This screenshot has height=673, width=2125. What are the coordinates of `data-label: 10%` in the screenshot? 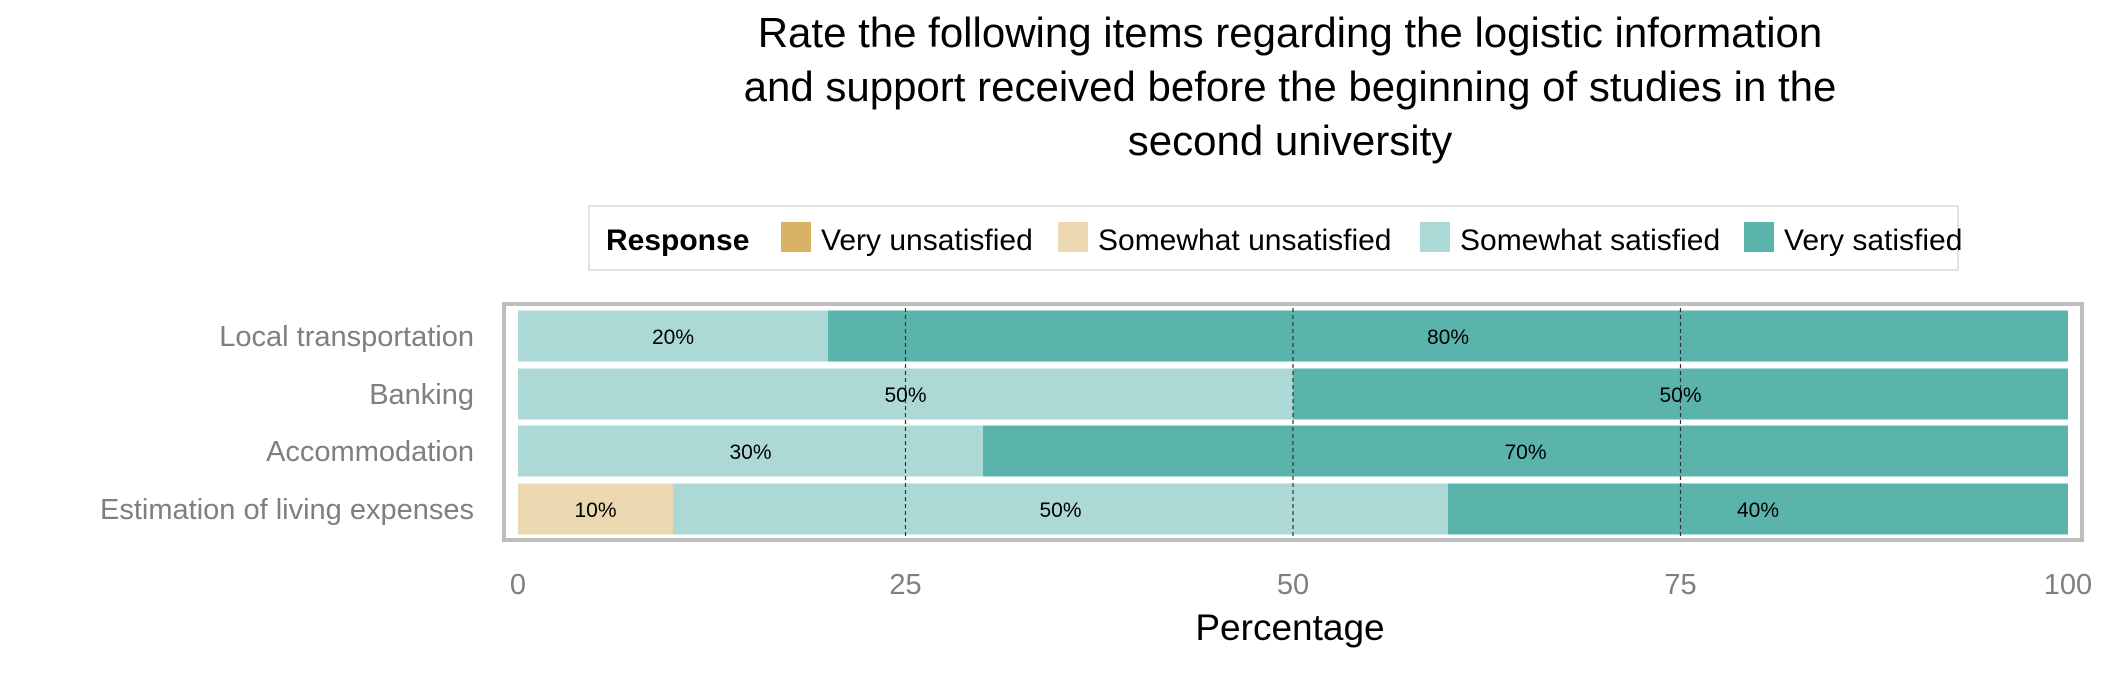 It's located at (595, 510).